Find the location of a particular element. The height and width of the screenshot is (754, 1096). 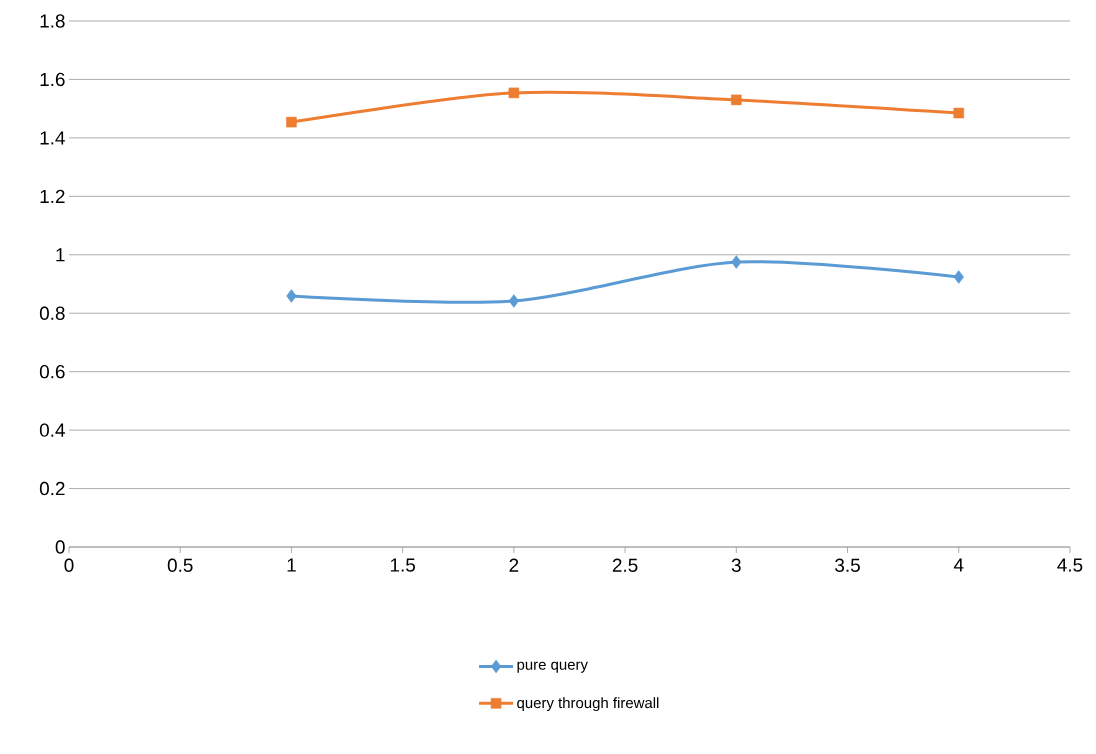

y-tick-label: 0.6 is located at coordinates (52, 371).